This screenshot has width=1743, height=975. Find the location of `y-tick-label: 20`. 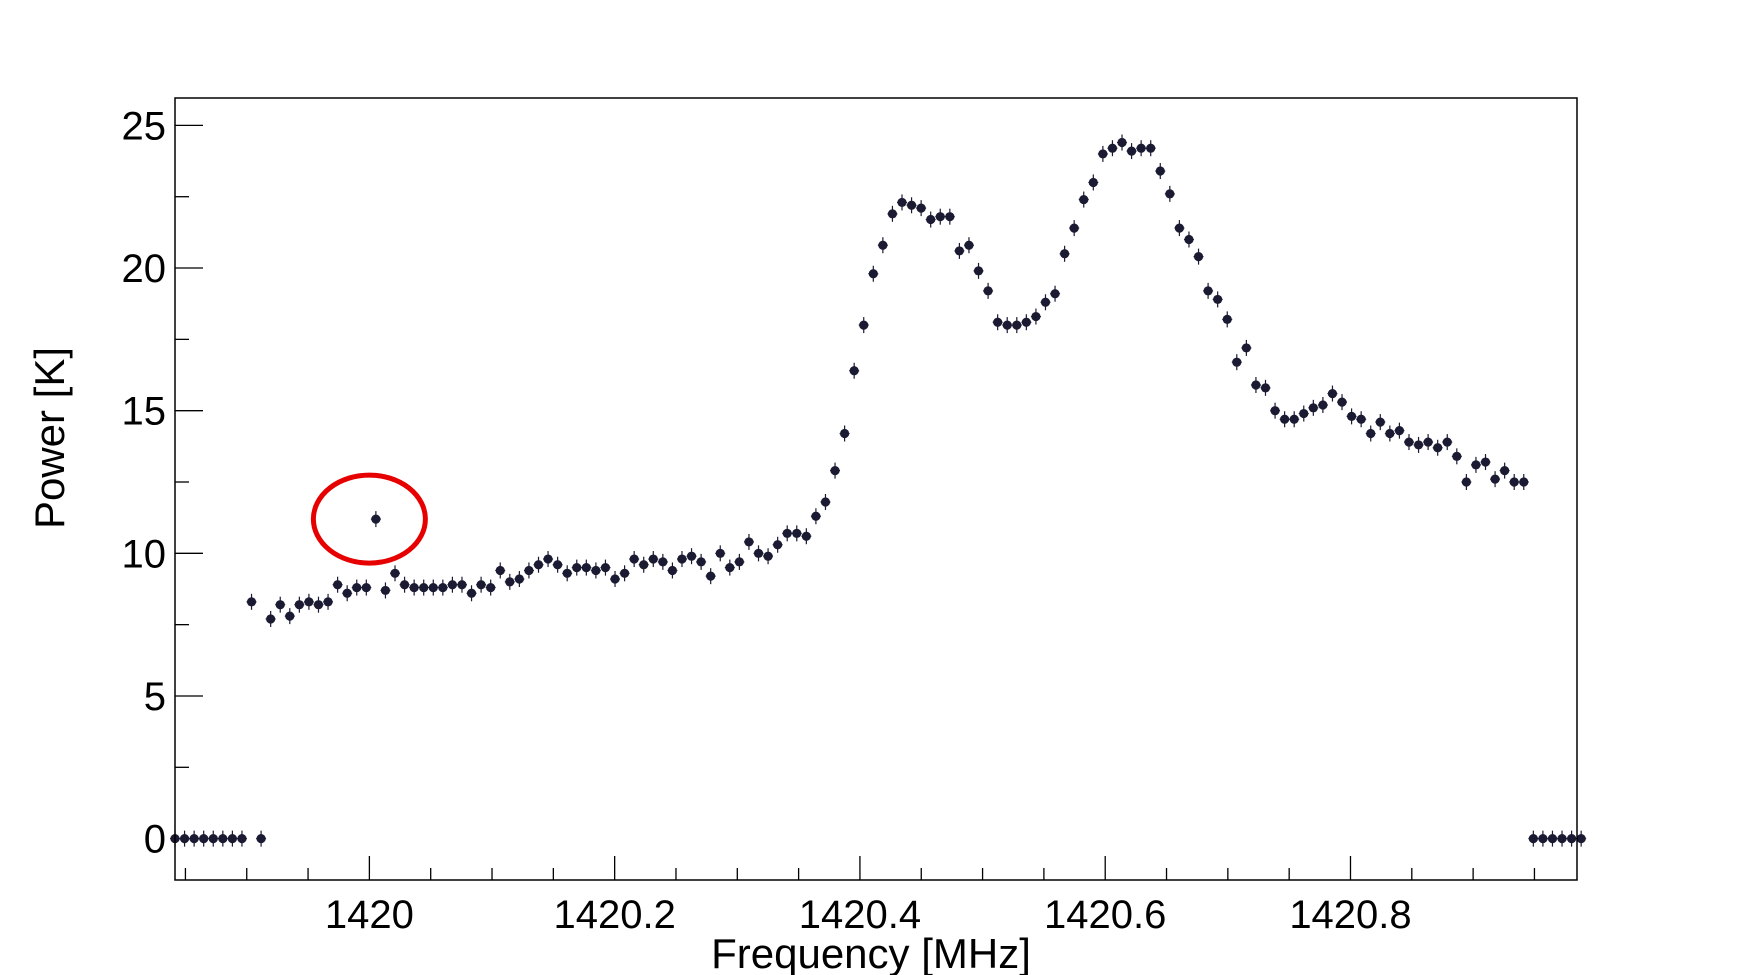

y-tick-label: 20 is located at coordinates (144, 269).